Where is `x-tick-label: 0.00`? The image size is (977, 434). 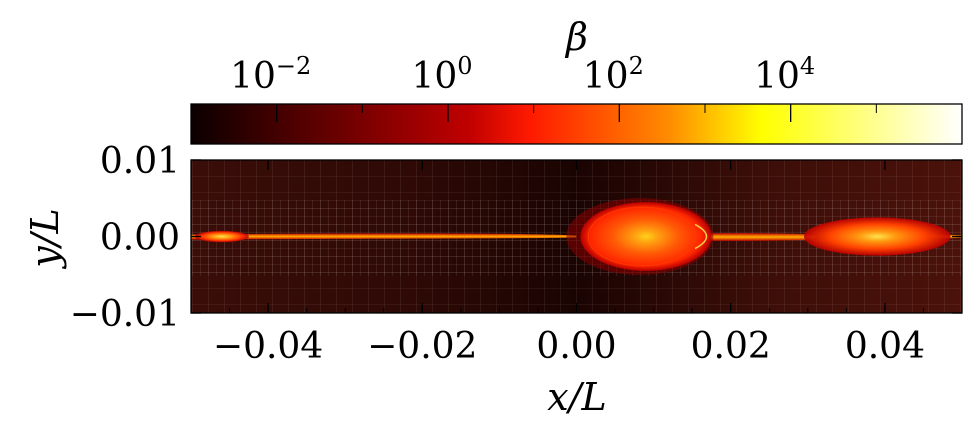 x-tick-label: 0.00 is located at coordinates (576, 346).